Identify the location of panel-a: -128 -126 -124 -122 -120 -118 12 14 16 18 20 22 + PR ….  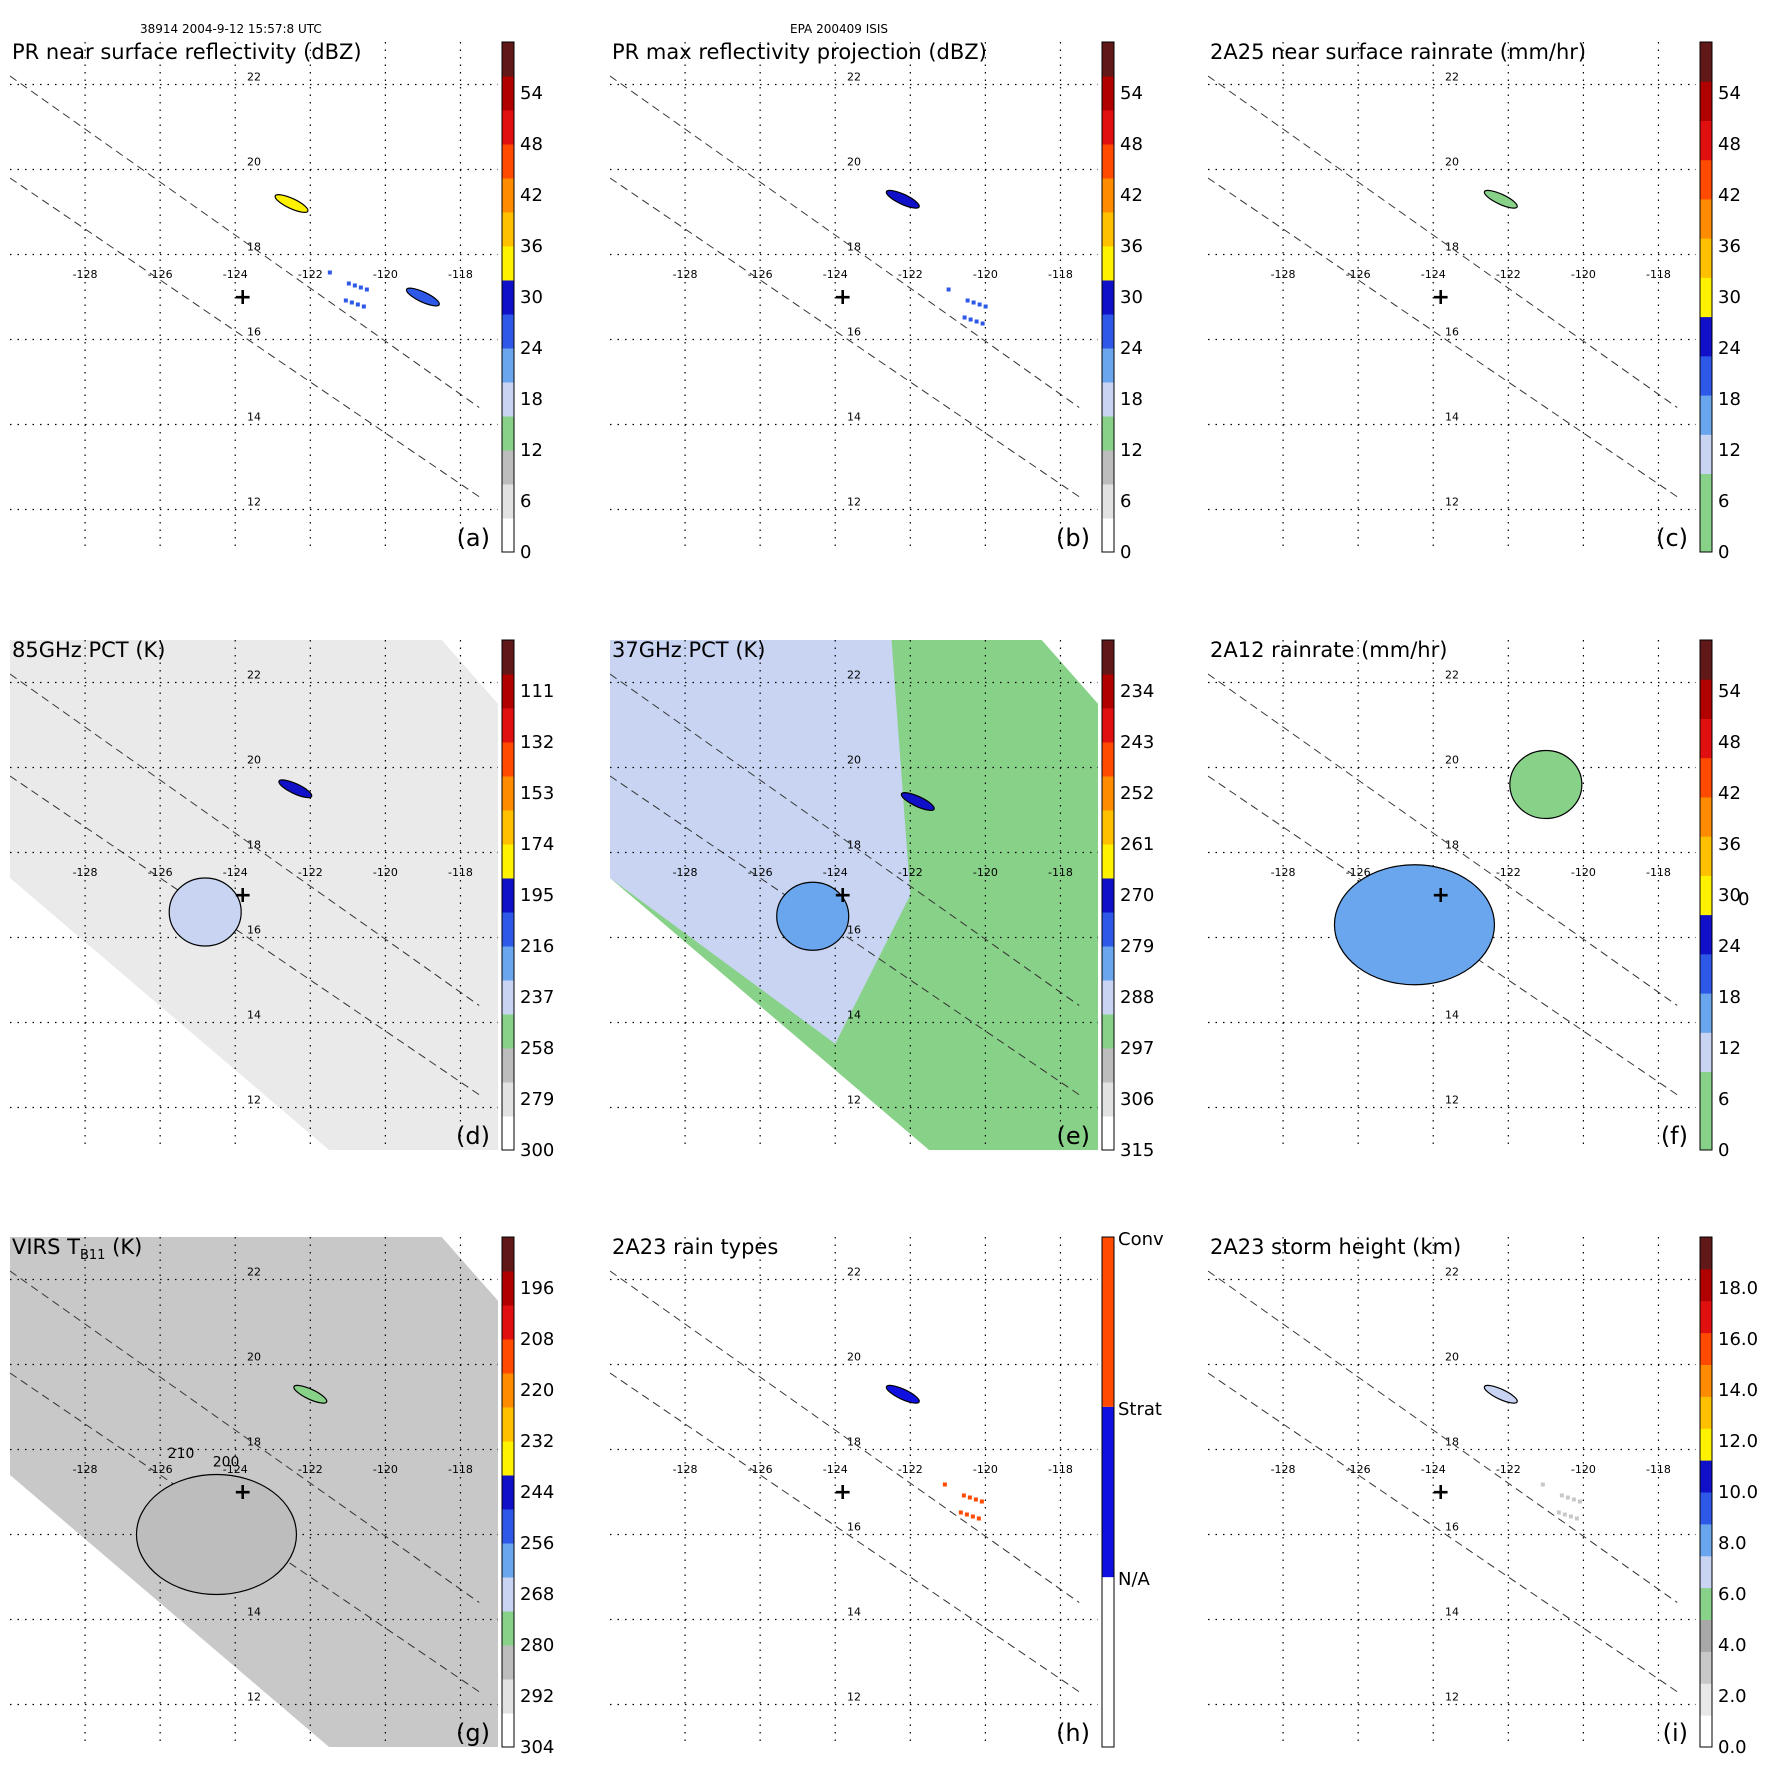
(276, 301).